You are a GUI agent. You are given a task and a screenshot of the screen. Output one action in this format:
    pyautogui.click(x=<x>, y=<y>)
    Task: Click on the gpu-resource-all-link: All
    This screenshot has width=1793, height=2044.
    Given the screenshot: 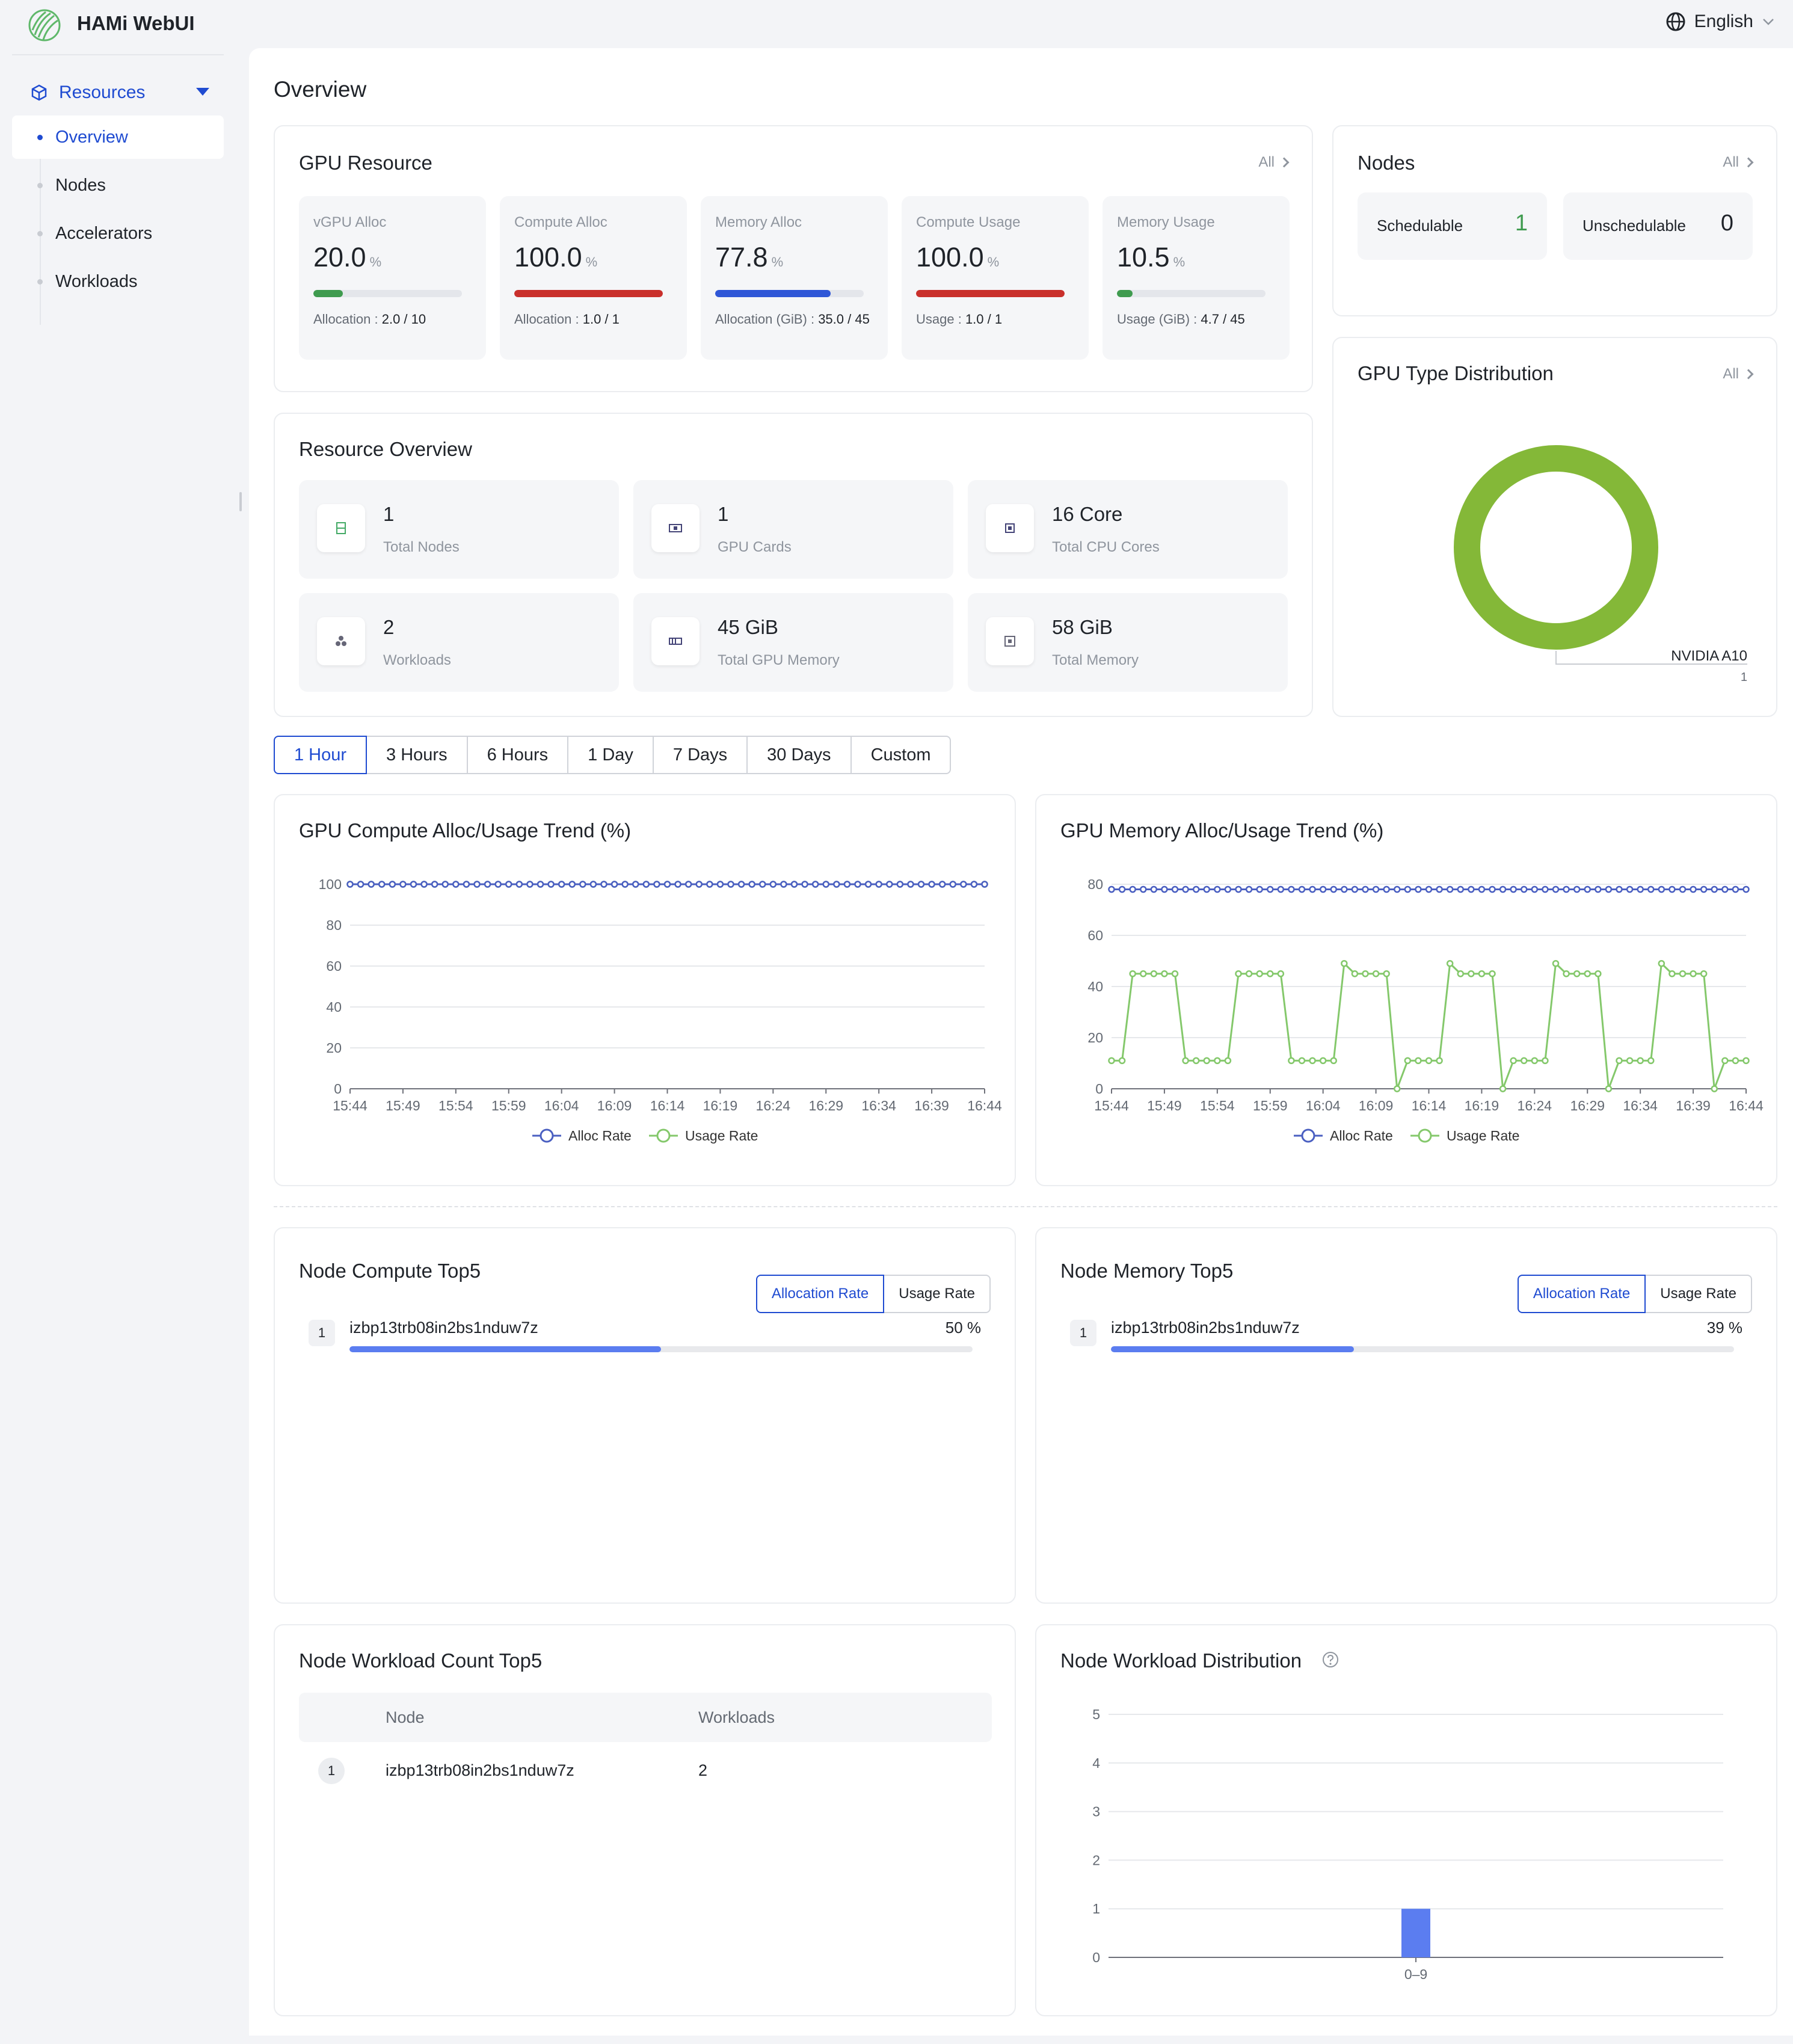 What is the action you would take?
    pyautogui.click(x=1274, y=162)
    